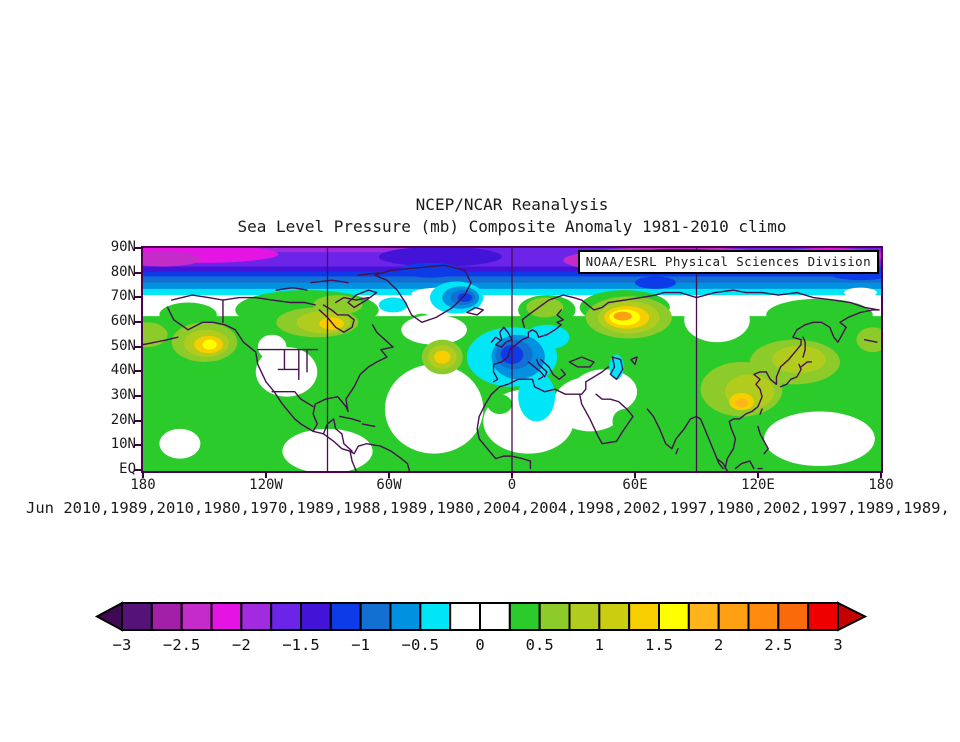 This screenshot has width=960, height=742. I want to click on noaa-credit-badge: NOAA/ESRL Physical Sciences Division, so click(728, 262).